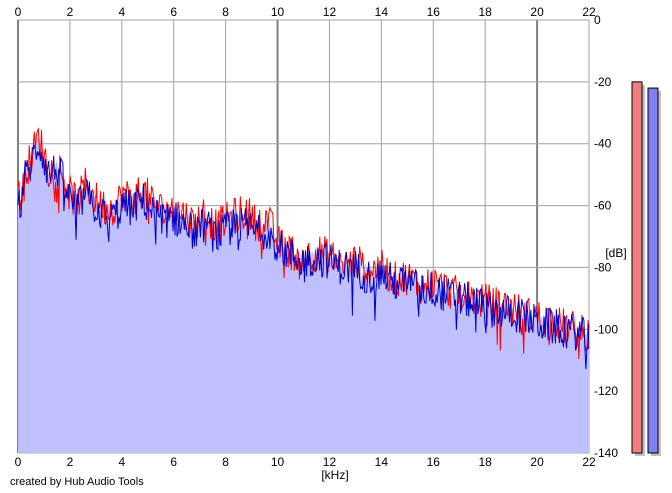 Image resolution: width=672 pixels, height=493 pixels. I want to click on x-tick-label-top: 0, so click(18, 12).